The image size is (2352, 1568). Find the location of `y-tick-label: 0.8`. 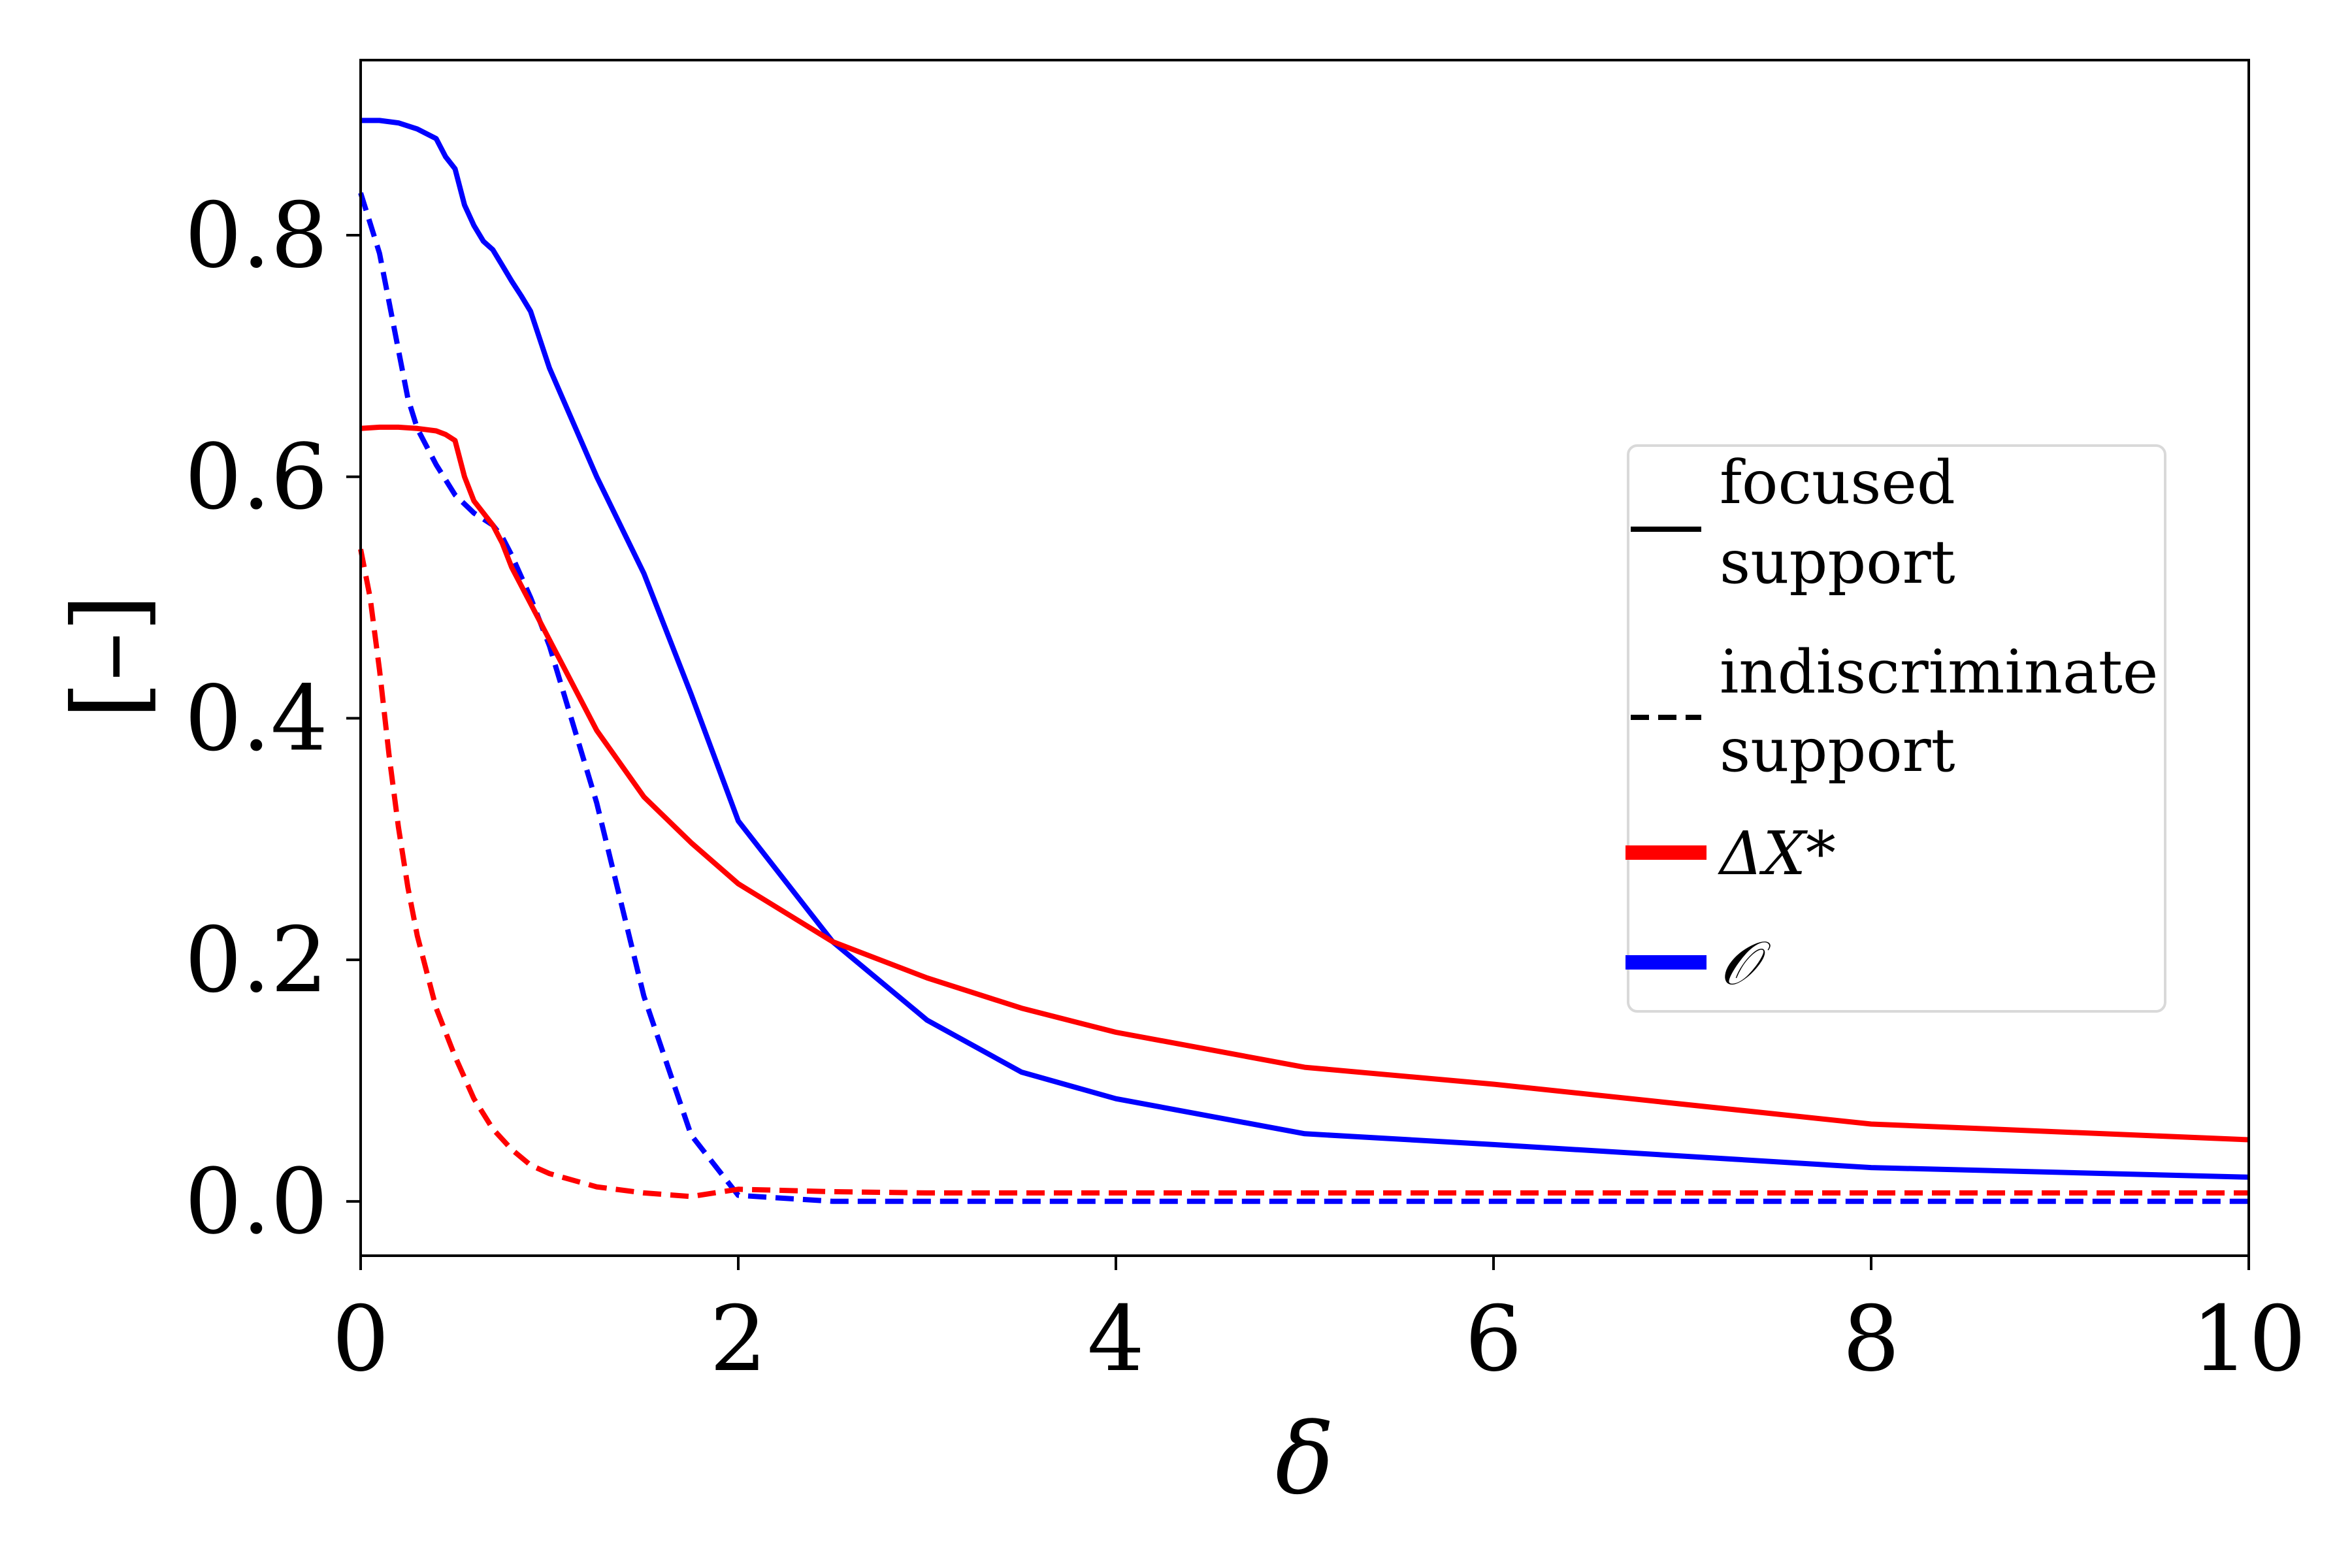

y-tick-label: 0.8 is located at coordinates (256, 235).